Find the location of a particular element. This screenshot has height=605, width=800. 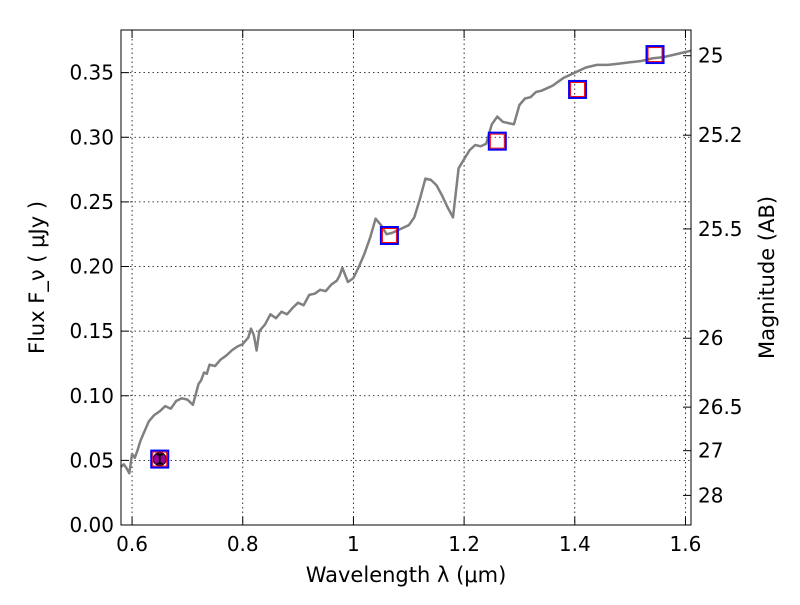

photometry-point-H is located at coordinates (578, 89).